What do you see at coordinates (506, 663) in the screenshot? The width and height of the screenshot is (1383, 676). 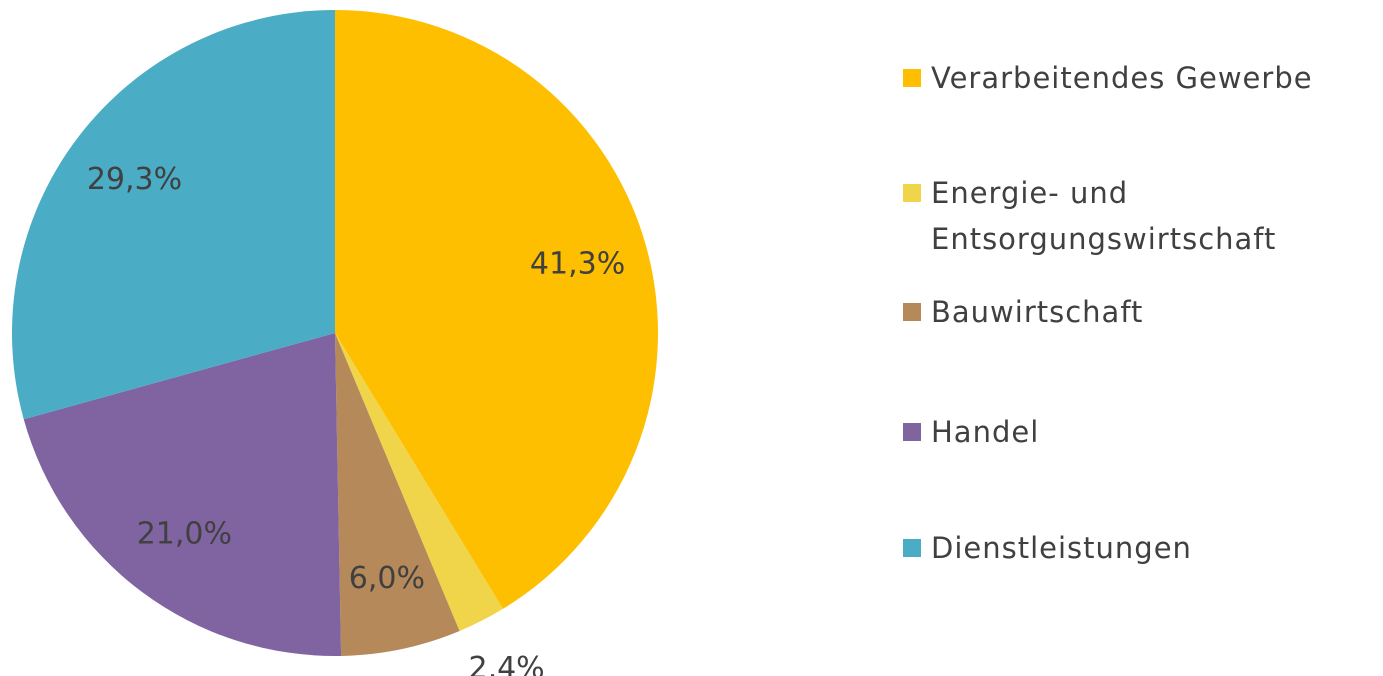 I see `data-label: 2,4%` at bounding box center [506, 663].